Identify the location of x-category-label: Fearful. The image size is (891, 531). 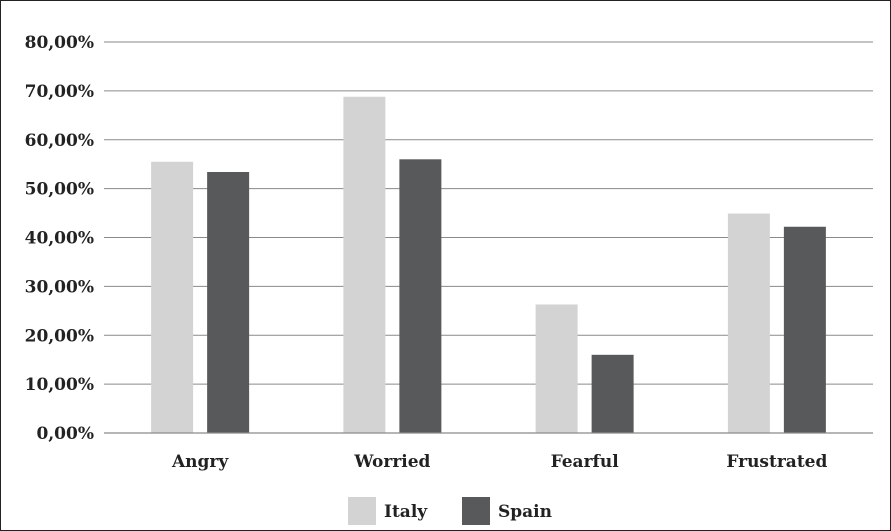
(585, 462).